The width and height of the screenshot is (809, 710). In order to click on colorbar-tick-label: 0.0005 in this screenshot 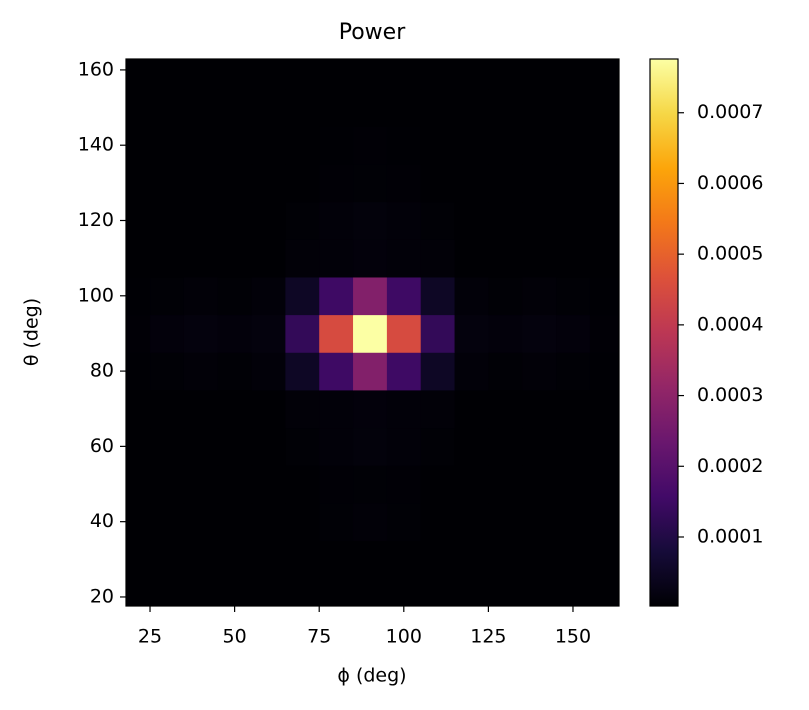, I will do `click(730, 254)`.